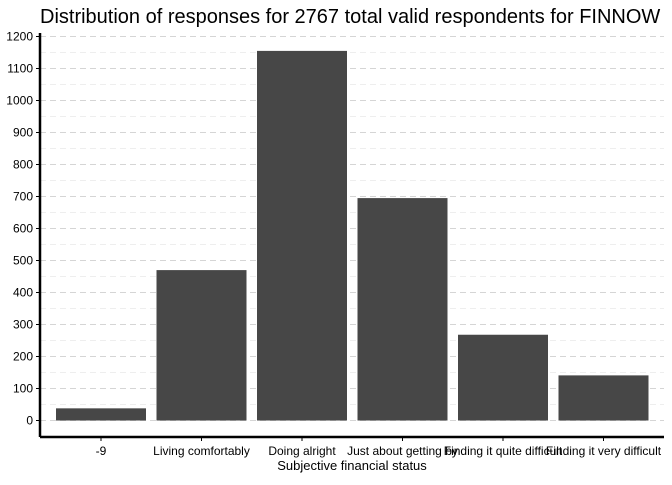 Image resolution: width=672 pixels, height=485 pixels. I want to click on y-tick-label: 900, so click(23, 133).